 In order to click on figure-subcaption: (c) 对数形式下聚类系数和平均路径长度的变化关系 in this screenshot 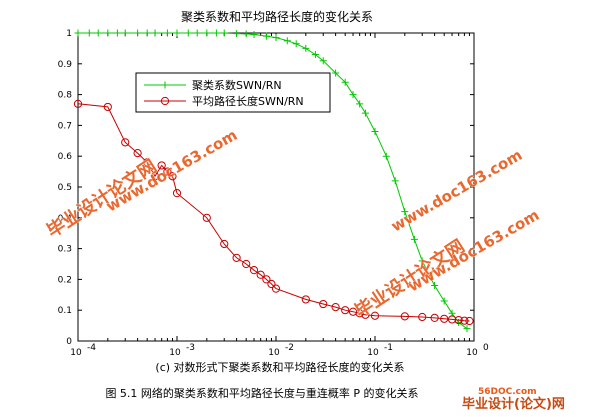, I will do `click(279, 367)`.